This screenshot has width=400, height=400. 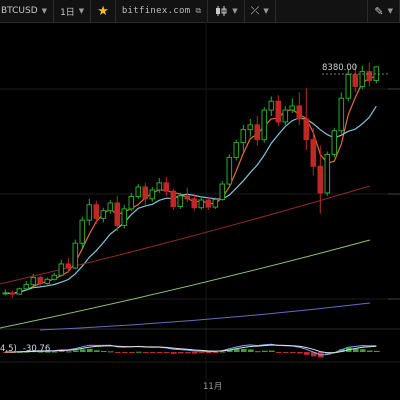 I want to click on drawing-tool-icon: ⤫, so click(x=255, y=10).